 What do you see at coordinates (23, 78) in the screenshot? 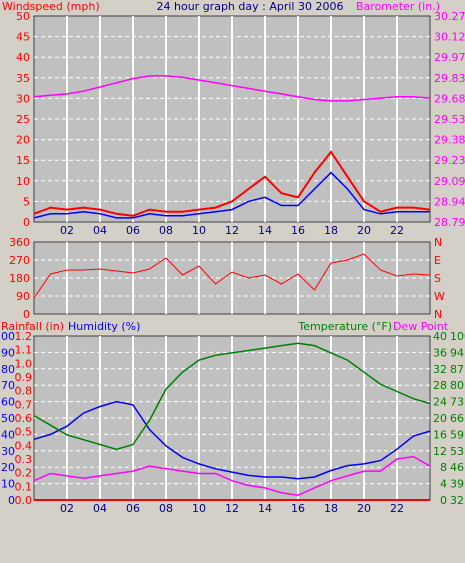
I see `wind-ytick: 35` at bounding box center [23, 78].